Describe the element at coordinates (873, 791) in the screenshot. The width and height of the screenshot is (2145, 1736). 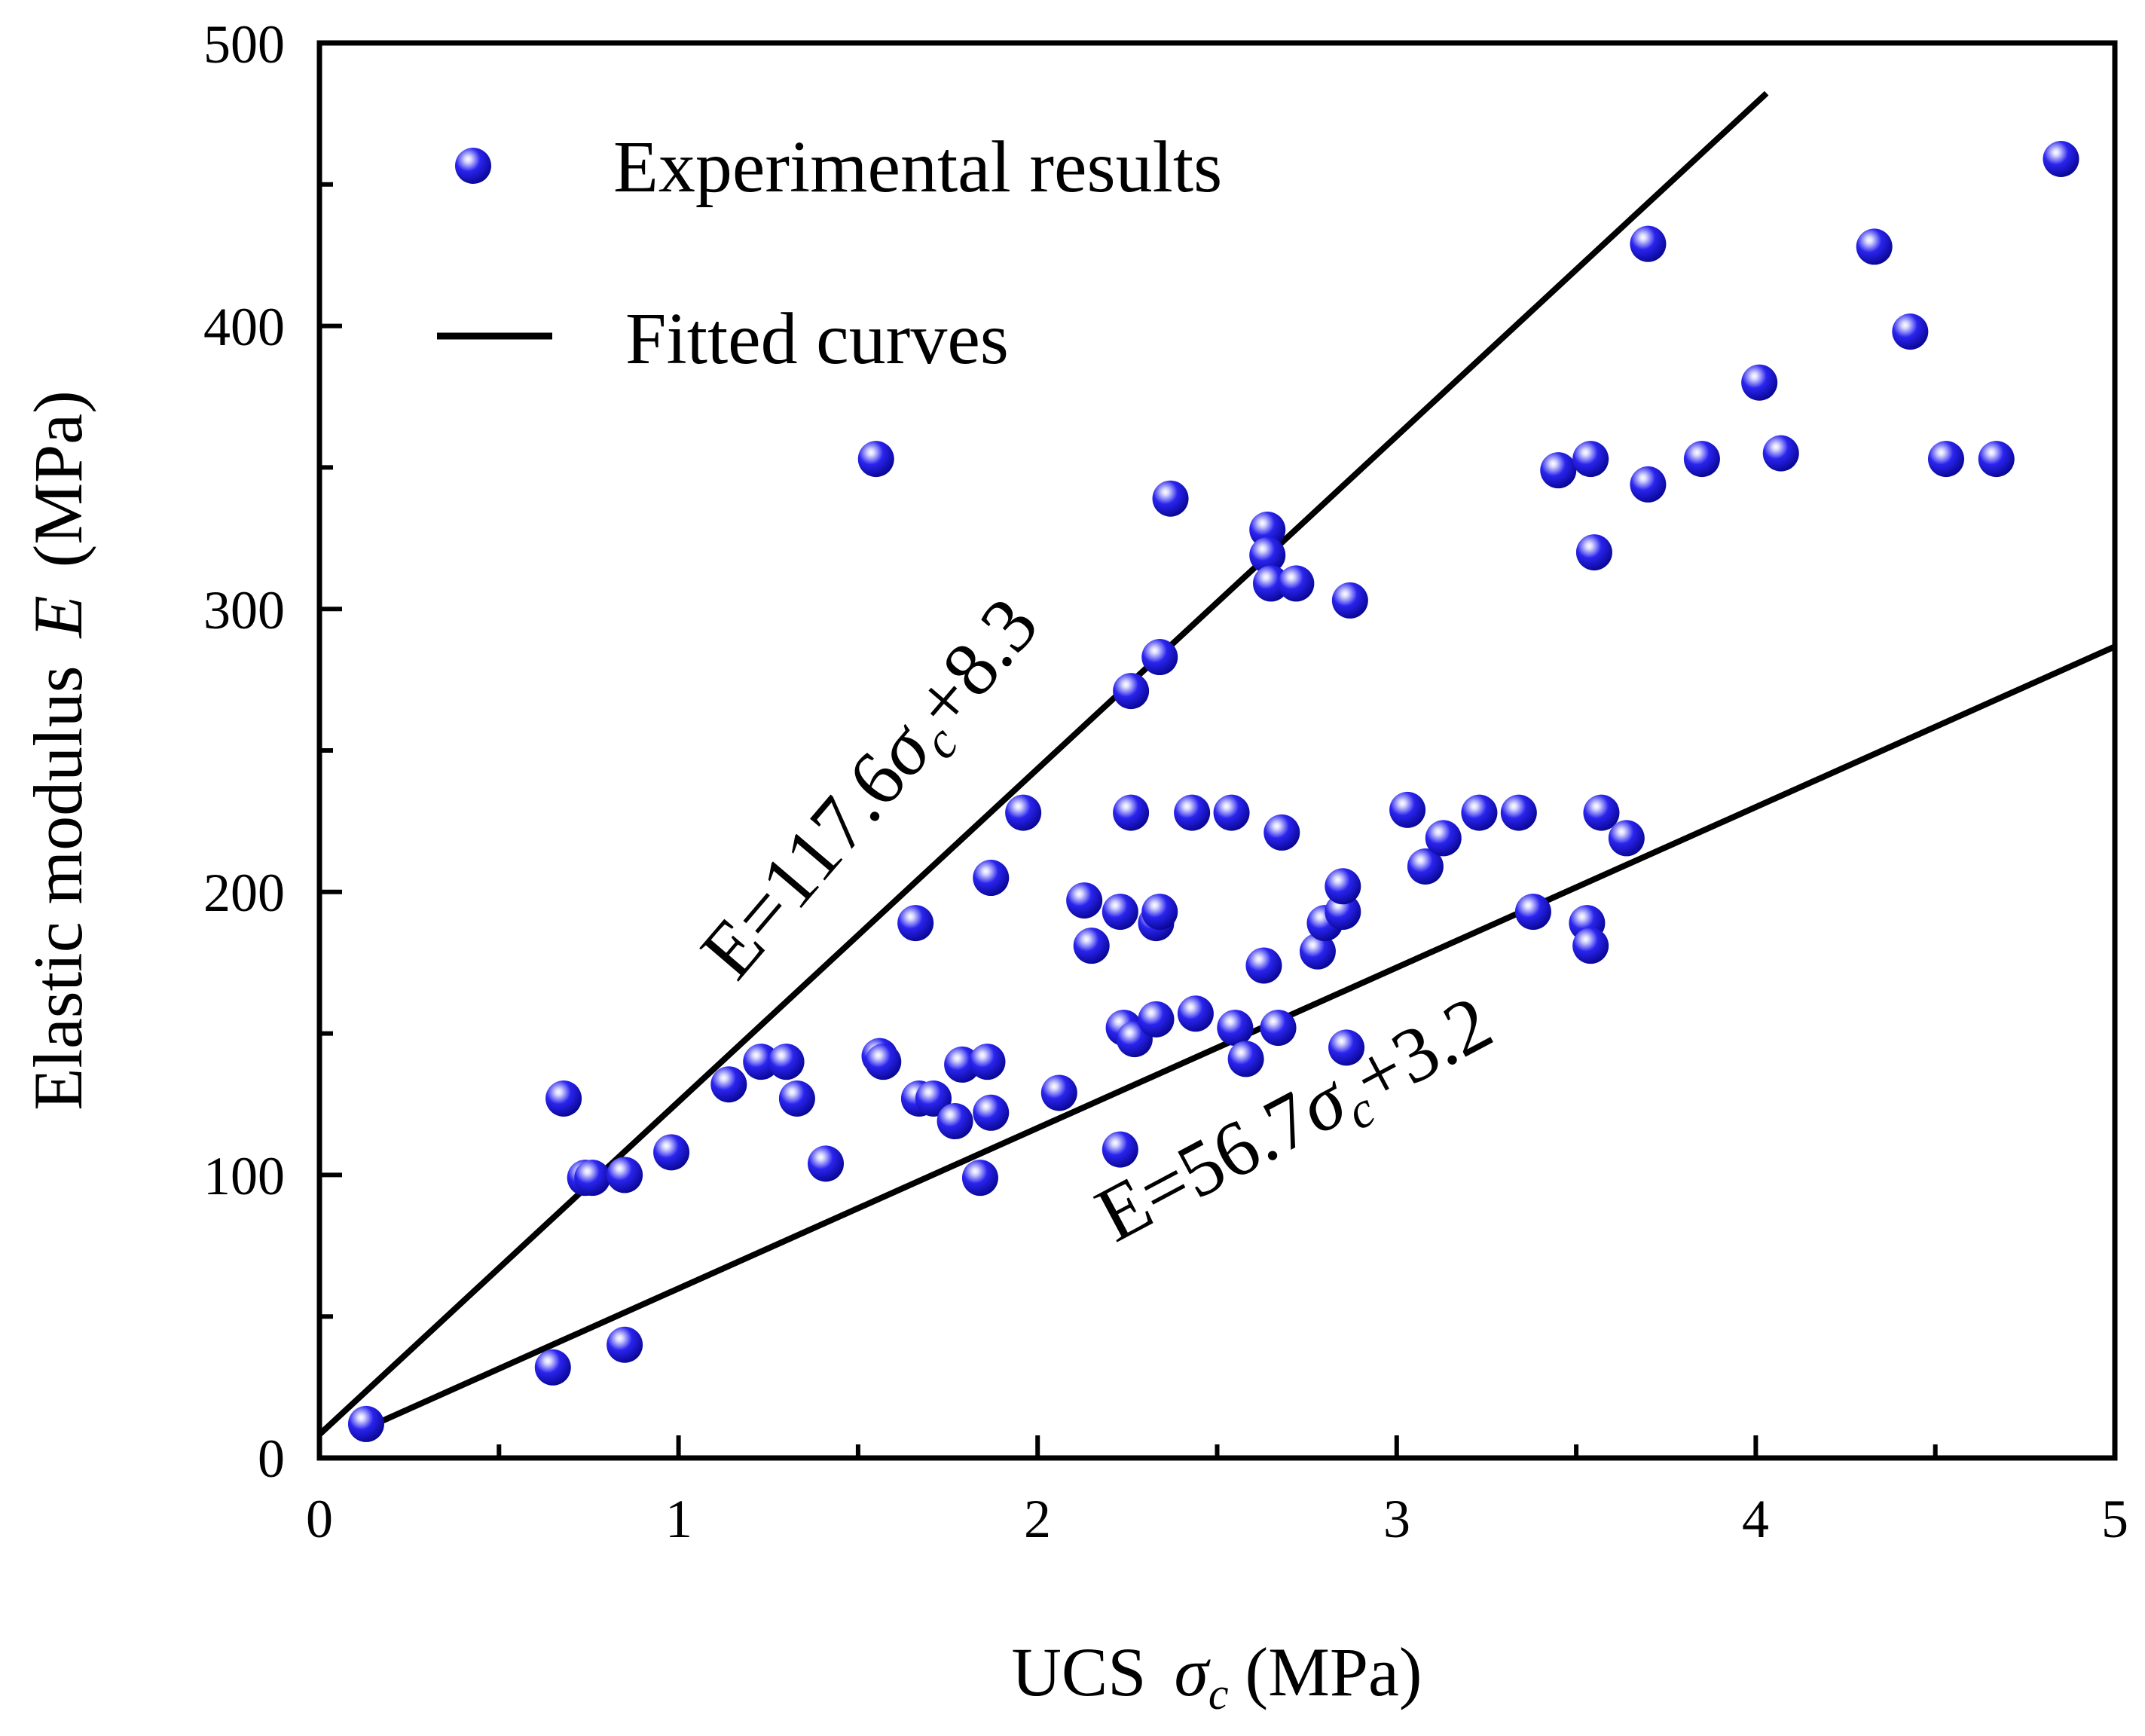
I see `fit-label-upper: E=117.6σc+8.3` at that location.